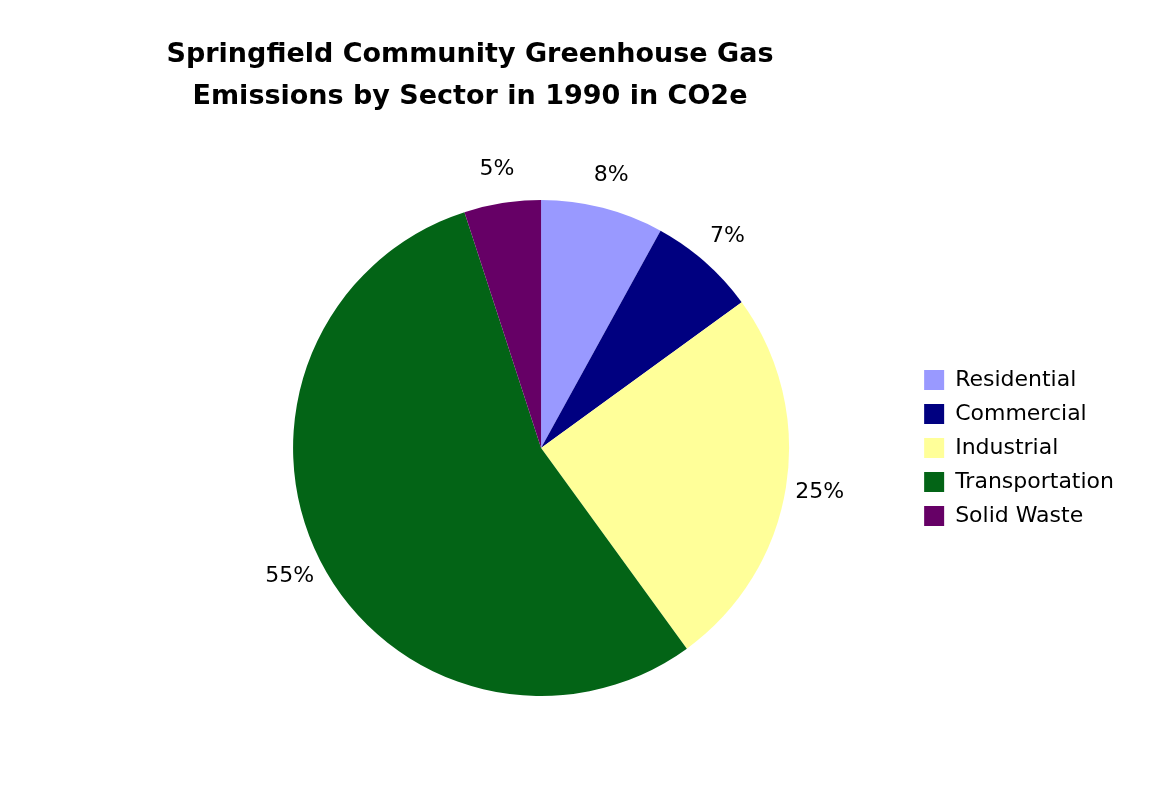 This screenshot has width=1164, height=786. What do you see at coordinates (1007, 446) in the screenshot?
I see `legend-label: Industrial` at bounding box center [1007, 446].